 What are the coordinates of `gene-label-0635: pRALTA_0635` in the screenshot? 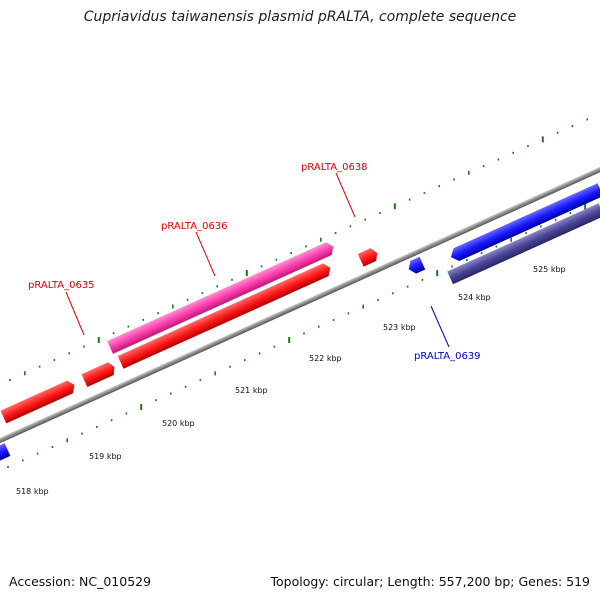 It's located at (61, 285).